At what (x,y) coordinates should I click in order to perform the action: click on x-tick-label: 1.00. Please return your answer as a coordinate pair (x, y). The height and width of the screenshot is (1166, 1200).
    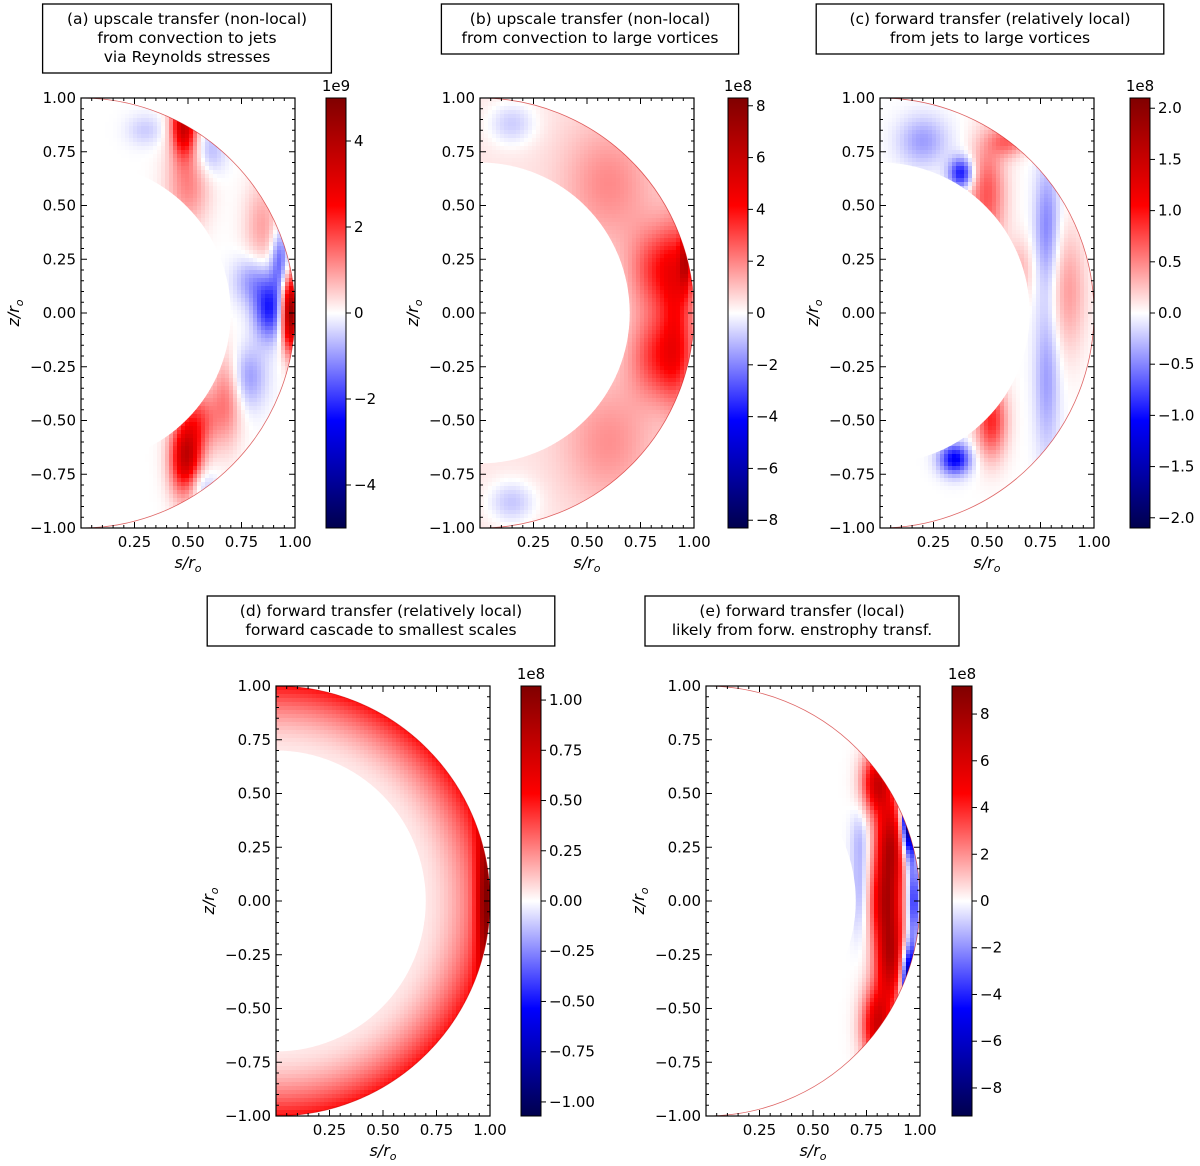
    Looking at the image, I should click on (294, 542).